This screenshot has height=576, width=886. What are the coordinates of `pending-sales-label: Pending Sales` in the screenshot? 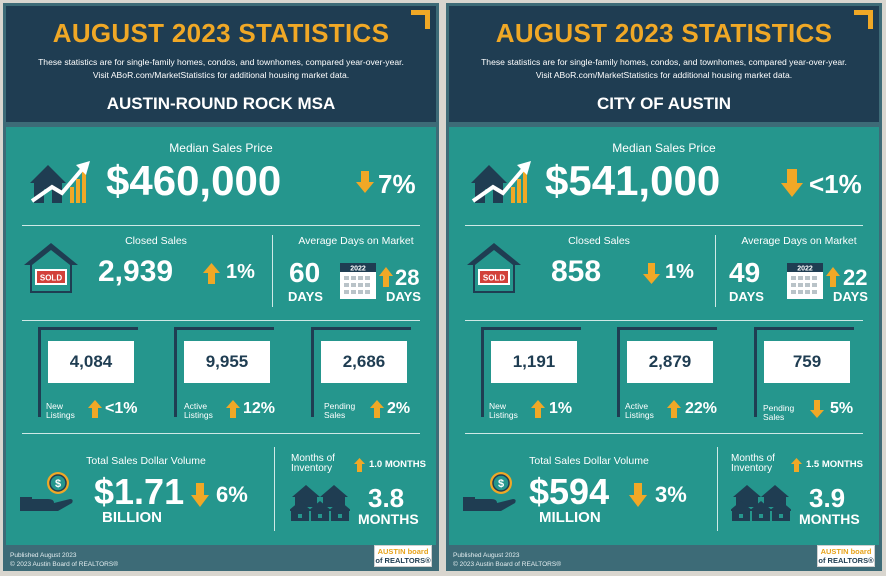 It's located at (339, 411).